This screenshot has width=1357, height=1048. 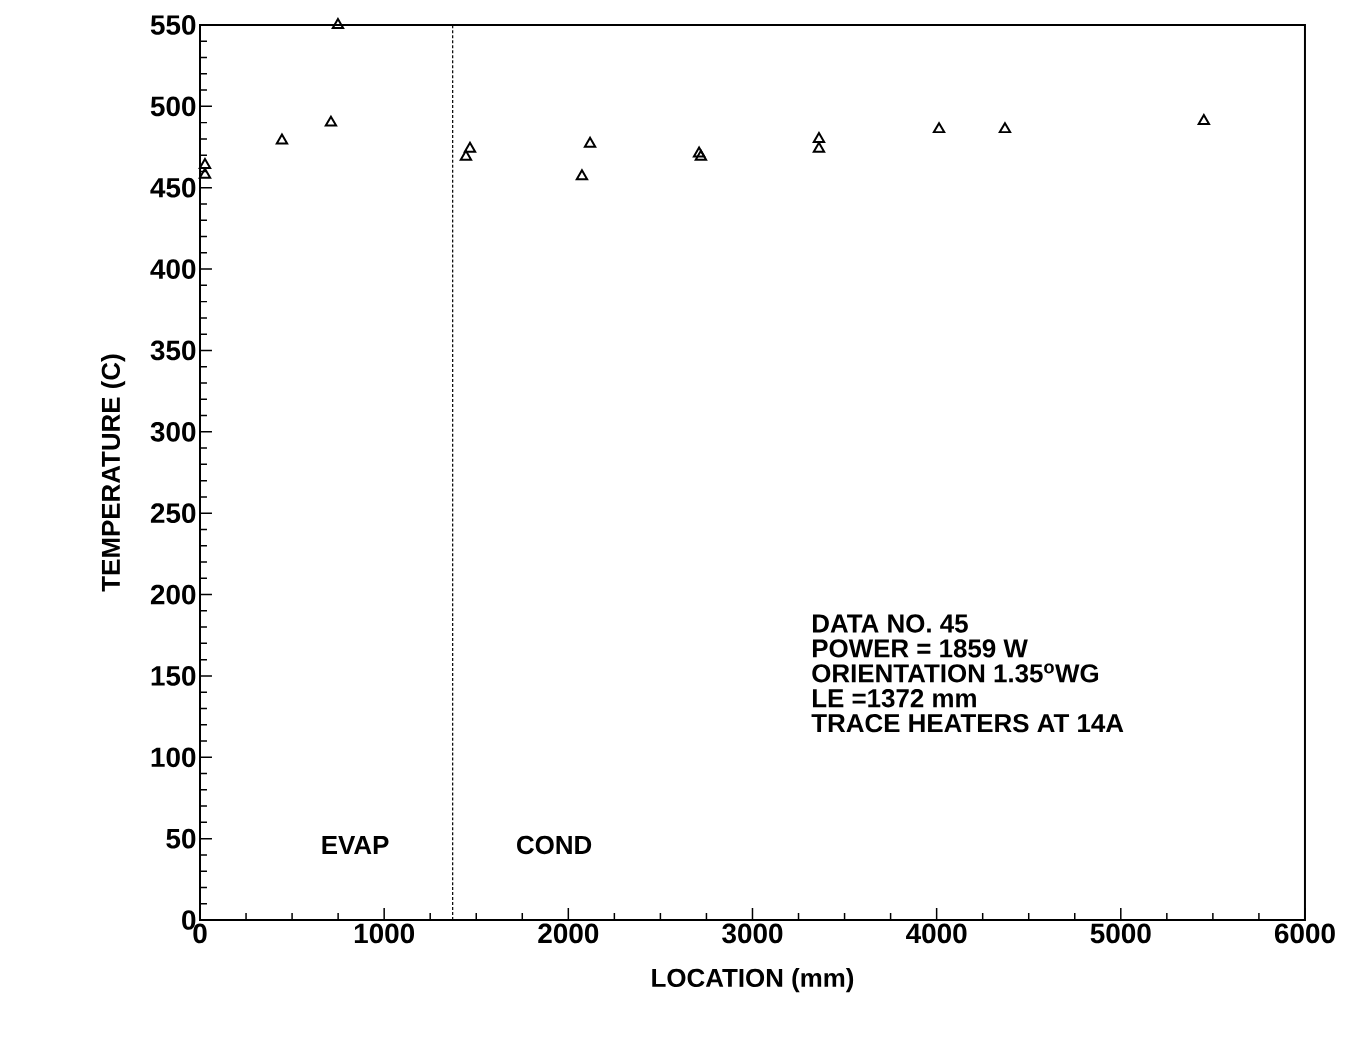 I want to click on annotation: EVAP, so click(x=355, y=845).